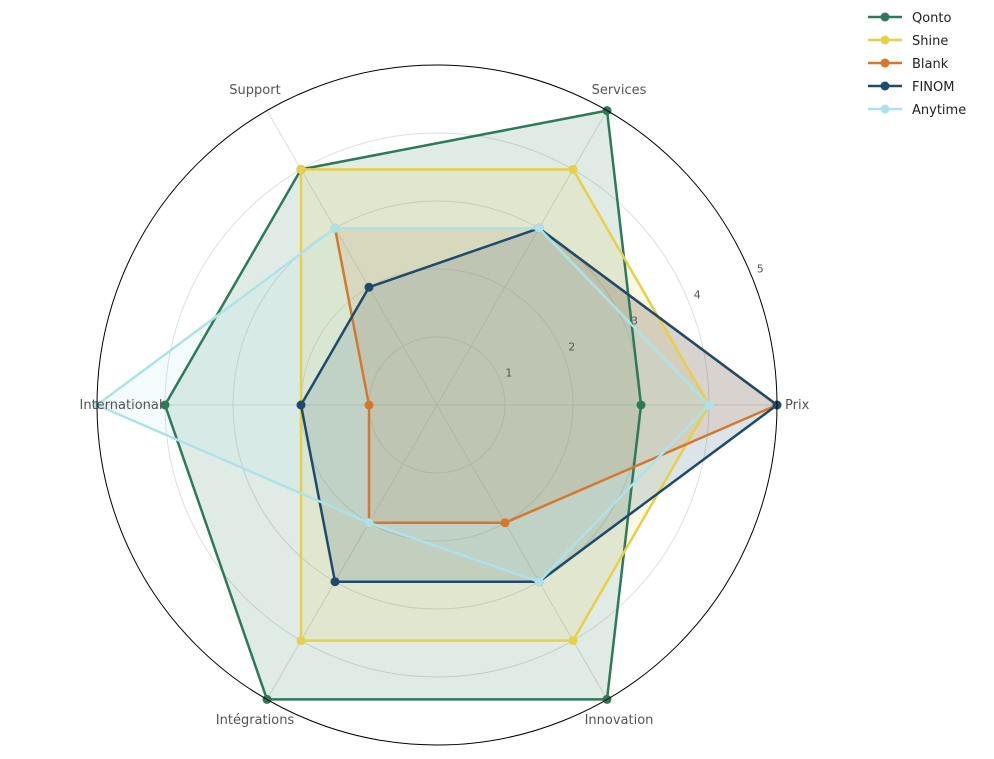  Describe the element at coordinates (910, 18) in the screenshot. I see `legend-item-qonto: Qonto` at that location.